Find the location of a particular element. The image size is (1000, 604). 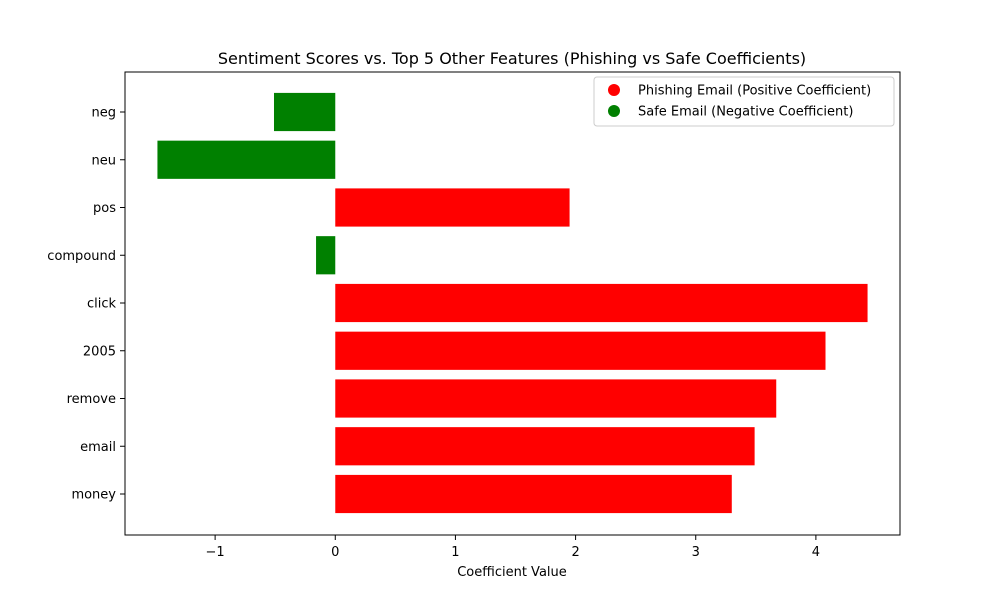

y-tick-label: 2005 is located at coordinates (99, 351).